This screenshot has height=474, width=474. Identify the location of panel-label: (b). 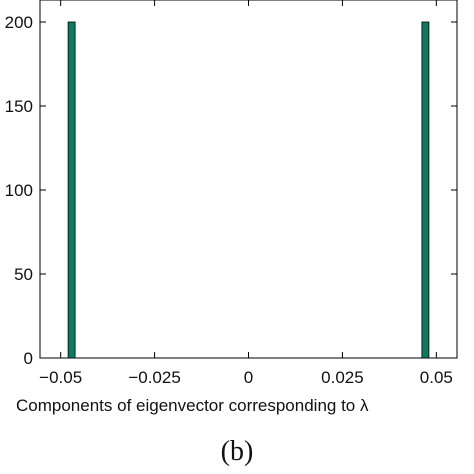
(237, 451).